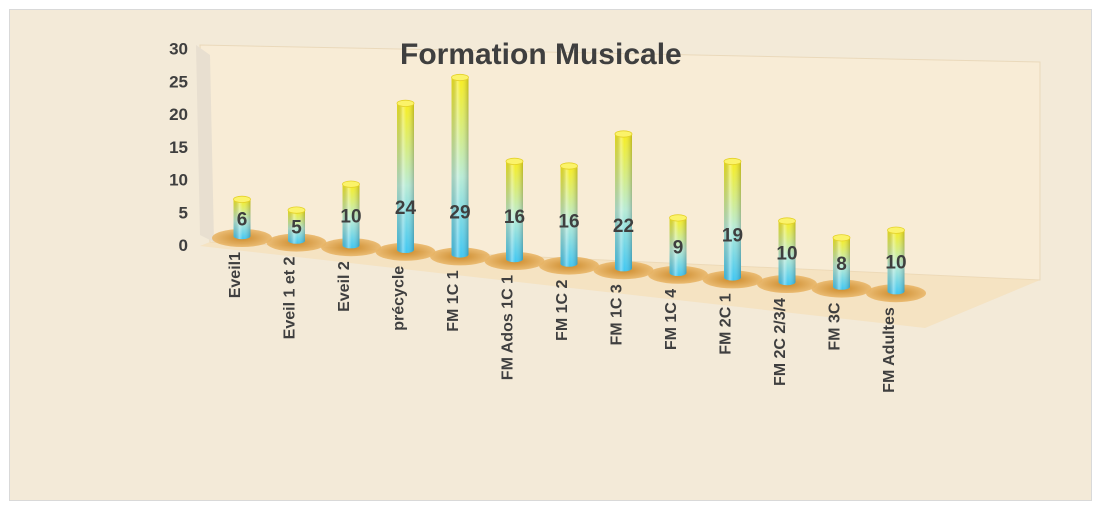  I want to click on data-label: 29, so click(459, 212).